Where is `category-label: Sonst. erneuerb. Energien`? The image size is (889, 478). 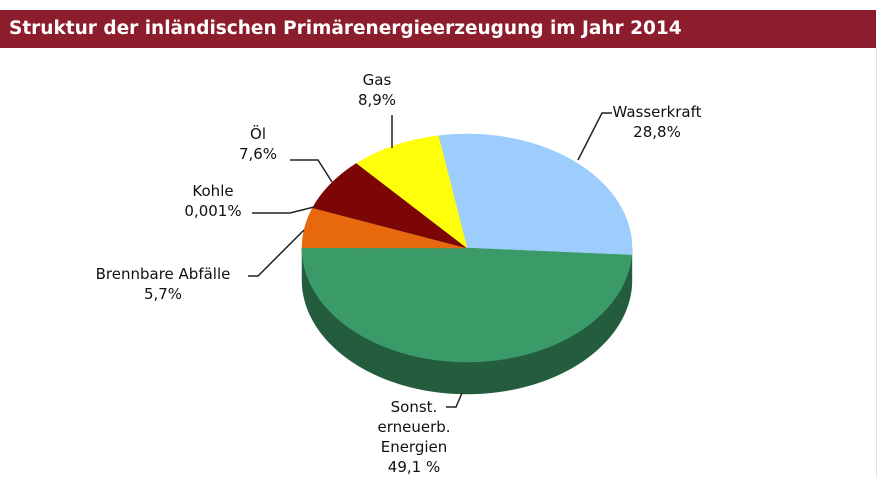 category-label: Sonst. erneuerb. Energien is located at coordinates (414, 427).